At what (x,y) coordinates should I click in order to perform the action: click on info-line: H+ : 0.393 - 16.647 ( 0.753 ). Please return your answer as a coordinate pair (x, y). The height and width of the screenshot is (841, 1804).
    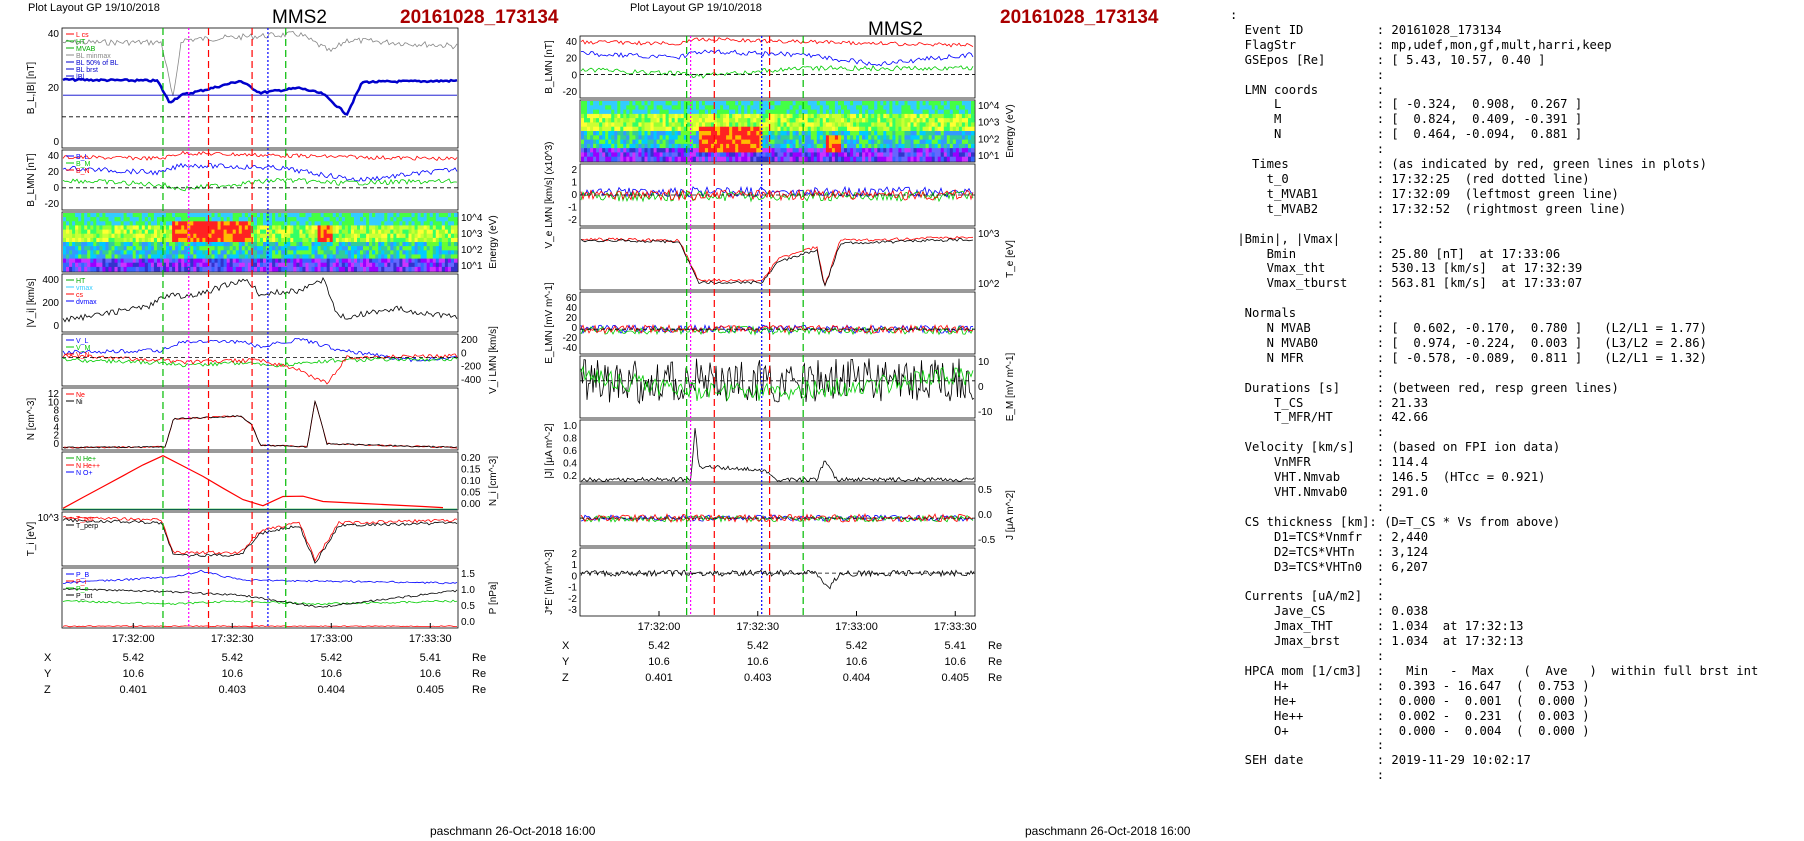
    Looking at the image, I should click on (1432, 685).